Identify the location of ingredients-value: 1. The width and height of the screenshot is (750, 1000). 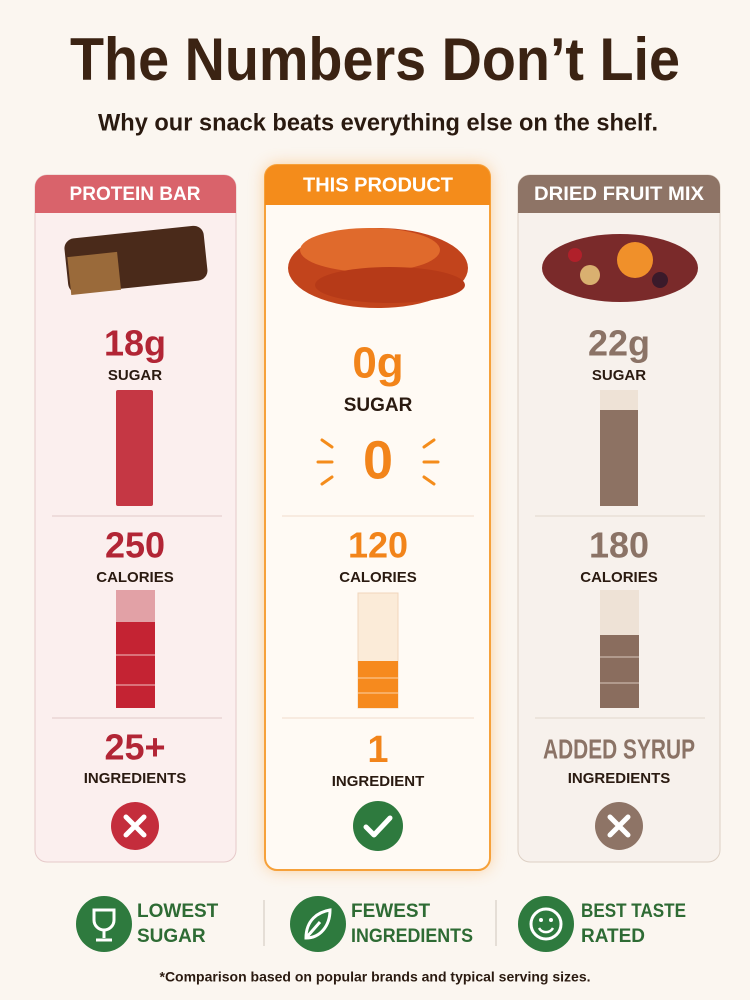
(377, 750).